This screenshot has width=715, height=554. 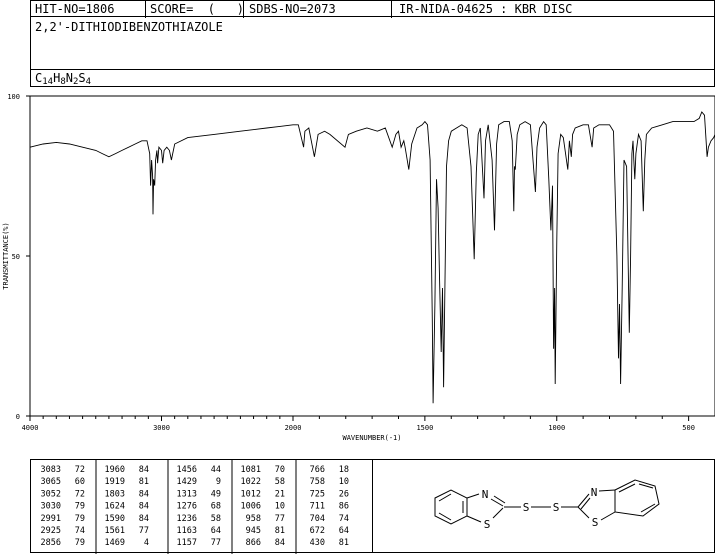 I want to click on peak-transmittance: 68, so click(x=216, y=507).